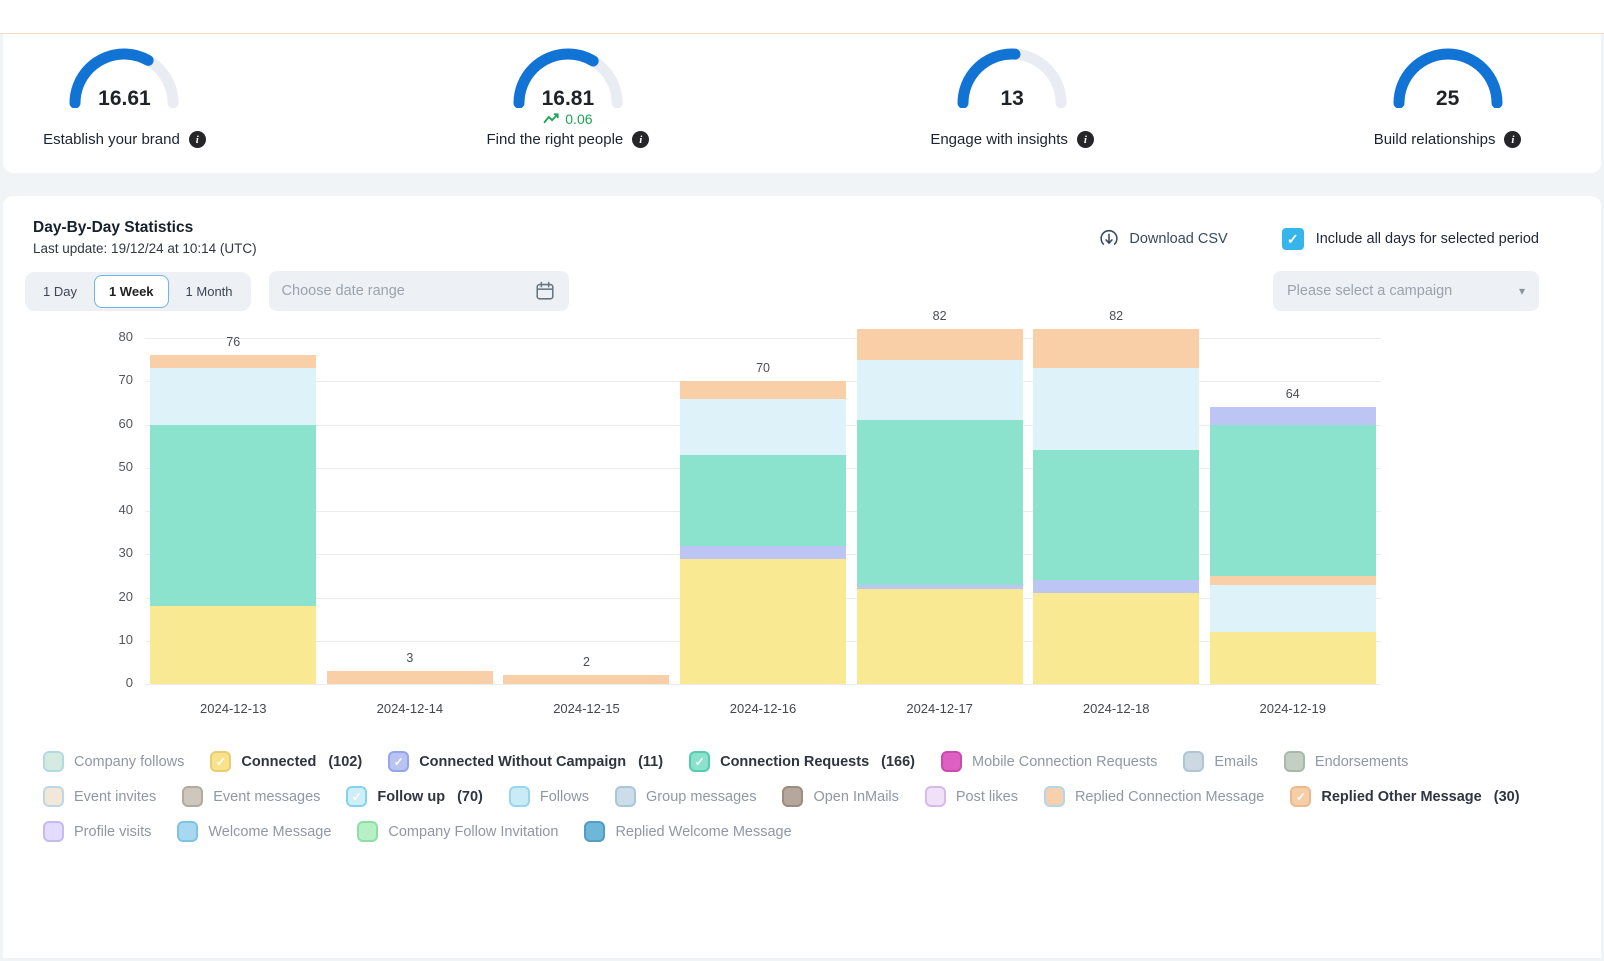 The image size is (1604, 961). I want to click on legend-item-company-follow-invitation: Company Follow Invitation, so click(457, 831).